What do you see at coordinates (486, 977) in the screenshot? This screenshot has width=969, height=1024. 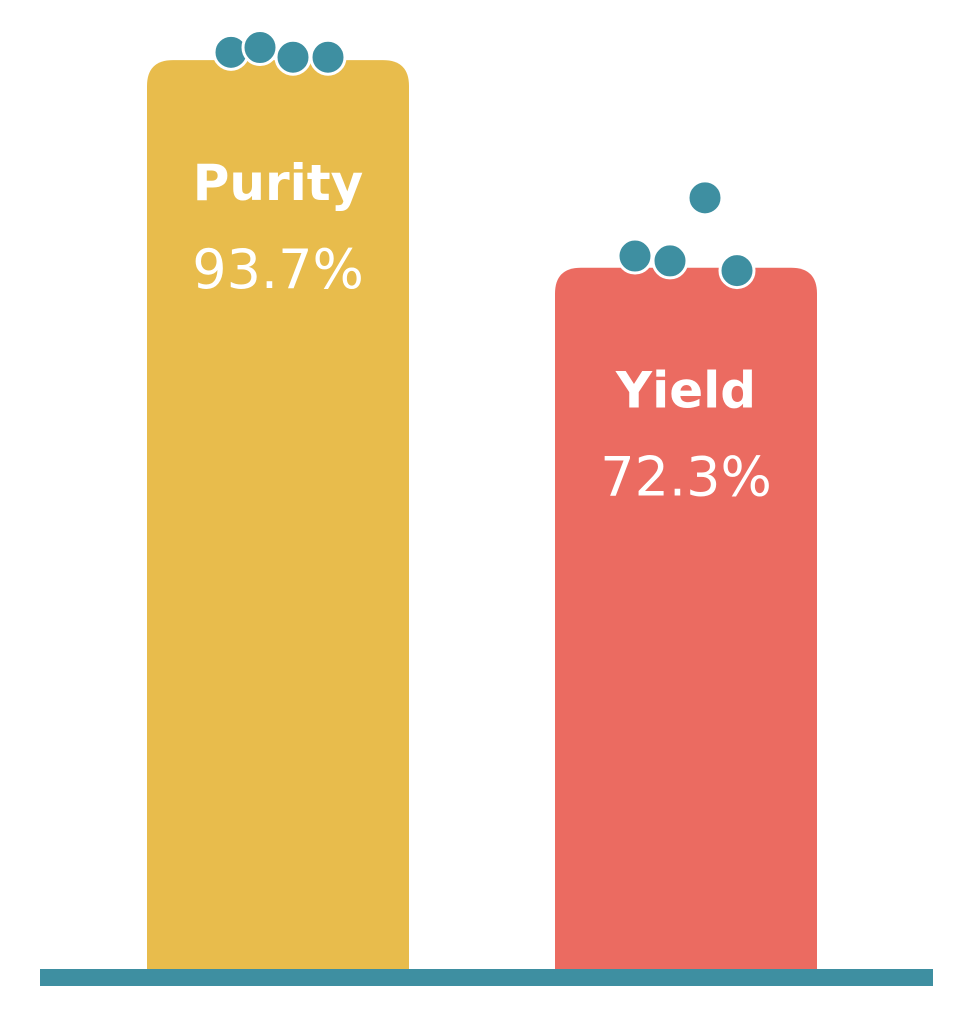 I see `x-axis-baseline` at bounding box center [486, 977].